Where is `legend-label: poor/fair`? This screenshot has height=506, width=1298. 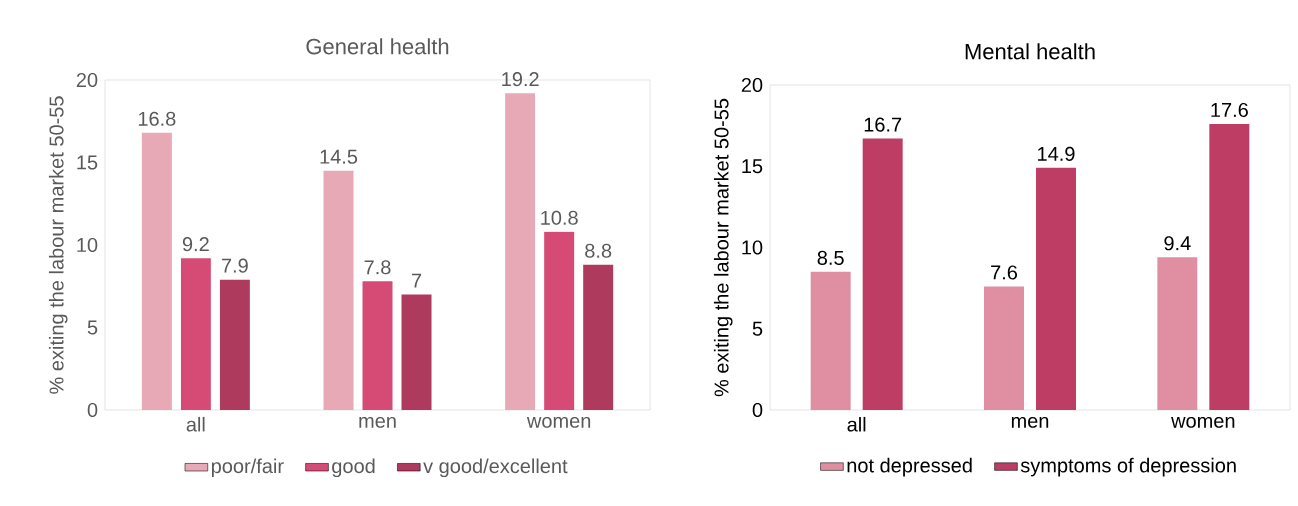
legend-label: poor/fair is located at coordinates (247, 468).